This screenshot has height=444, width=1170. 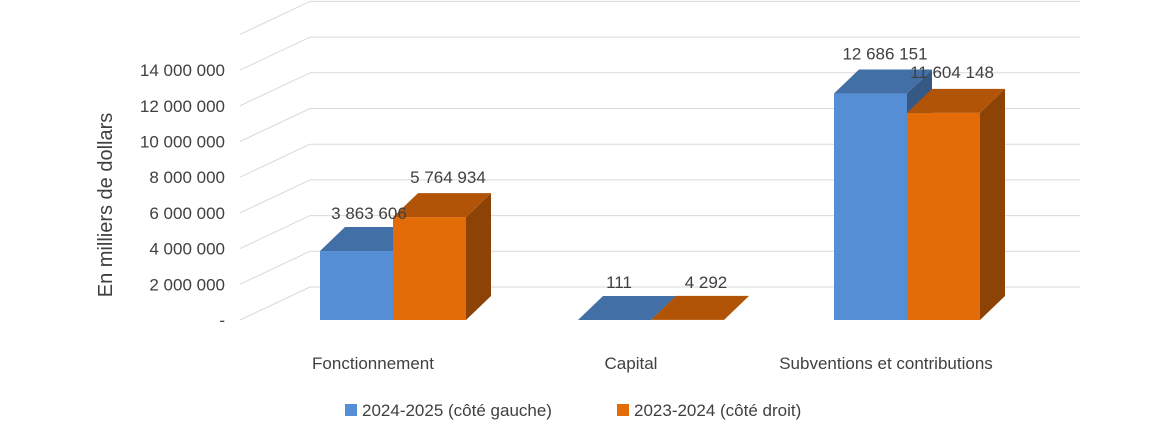 What do you see at coordinates (717, 410) in the screenshot?
I see `legend-label-2023-2024: 2023-2024 (côté droit)` at bounding box center [717, 410].